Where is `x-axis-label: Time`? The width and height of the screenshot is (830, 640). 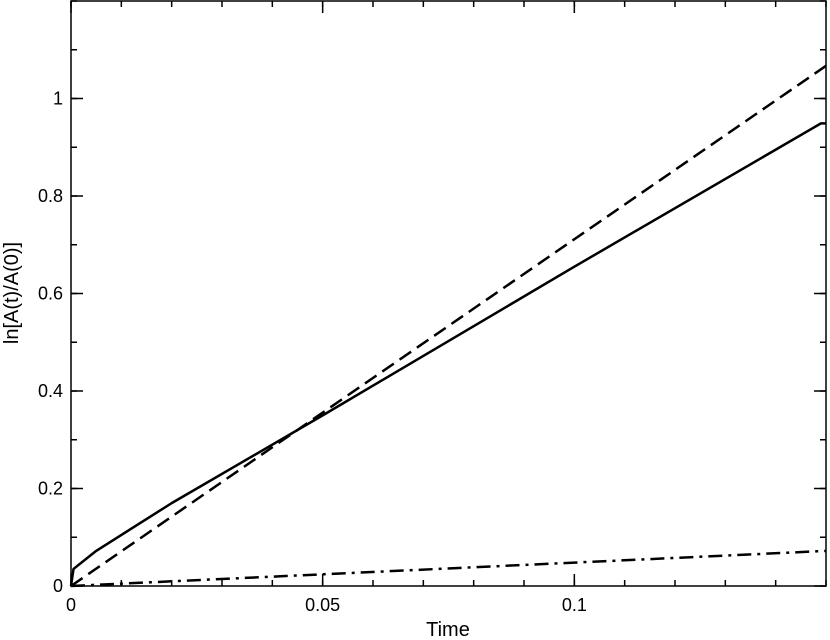
x-axis-label: Time is located at coordinates (448, 629).